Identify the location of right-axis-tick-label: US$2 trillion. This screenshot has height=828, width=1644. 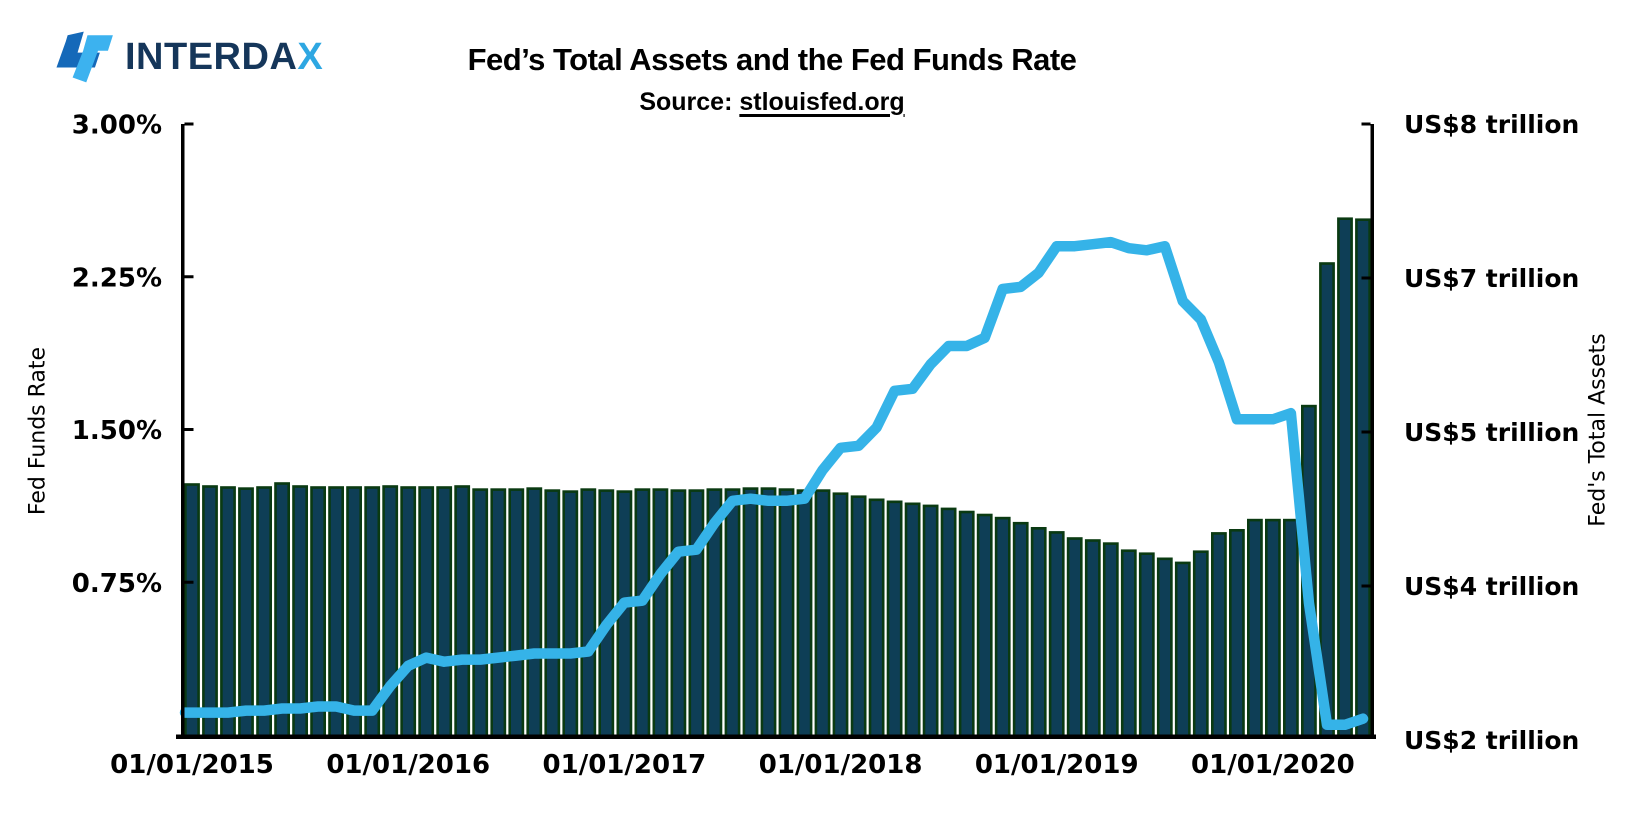
(1491, 740).